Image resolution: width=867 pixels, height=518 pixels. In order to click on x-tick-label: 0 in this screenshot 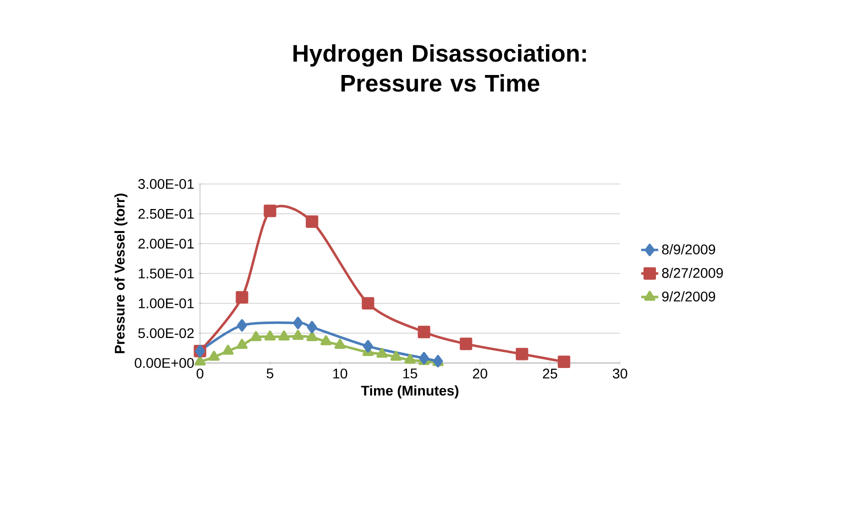, I will do `click(200, 373)`.